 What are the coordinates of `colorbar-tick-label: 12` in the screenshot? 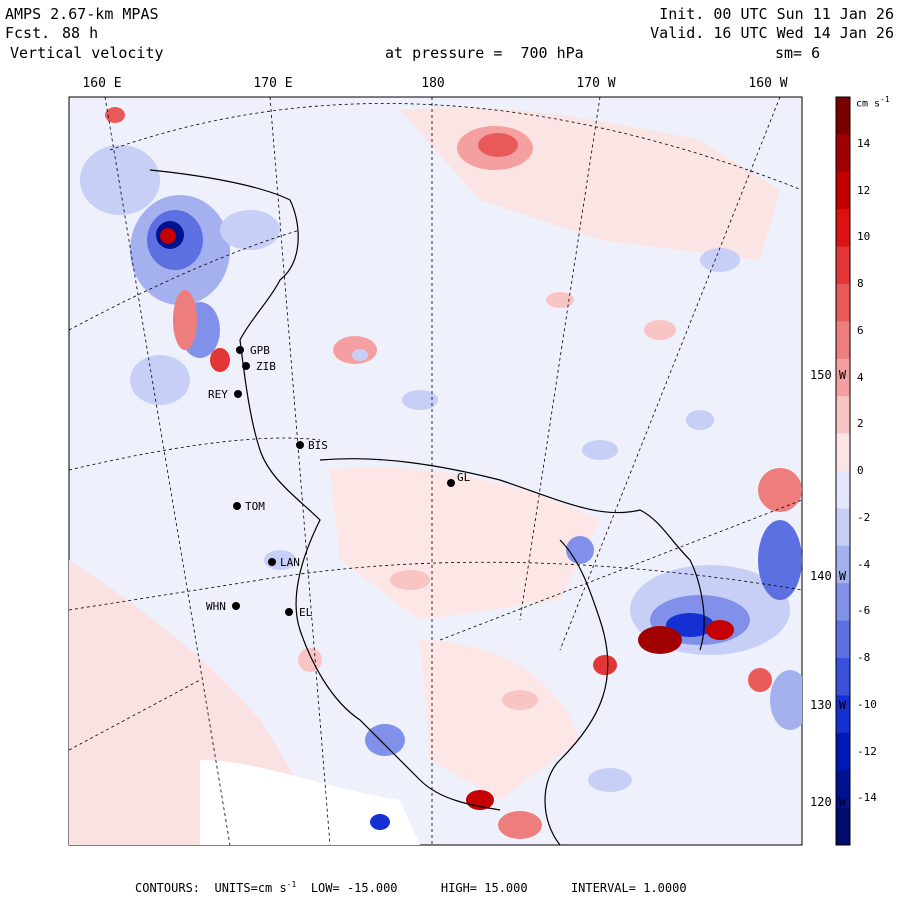 It's located at (864, 190).